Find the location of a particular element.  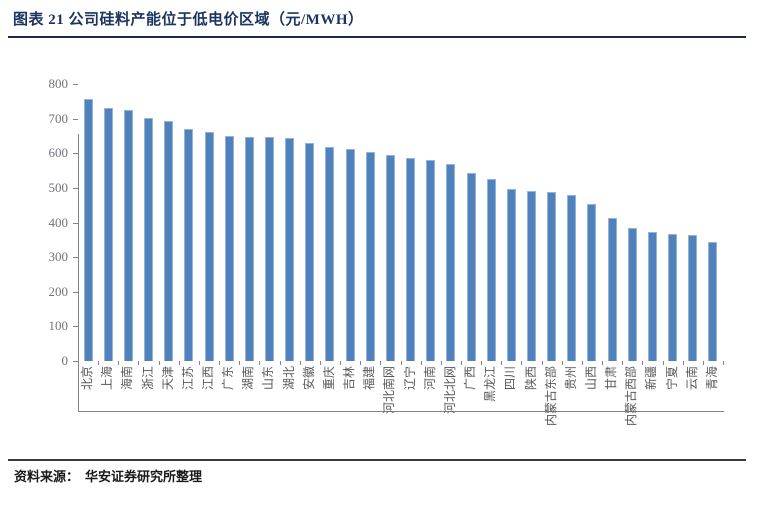

title-divider-line is located at coordinates (377, 37).